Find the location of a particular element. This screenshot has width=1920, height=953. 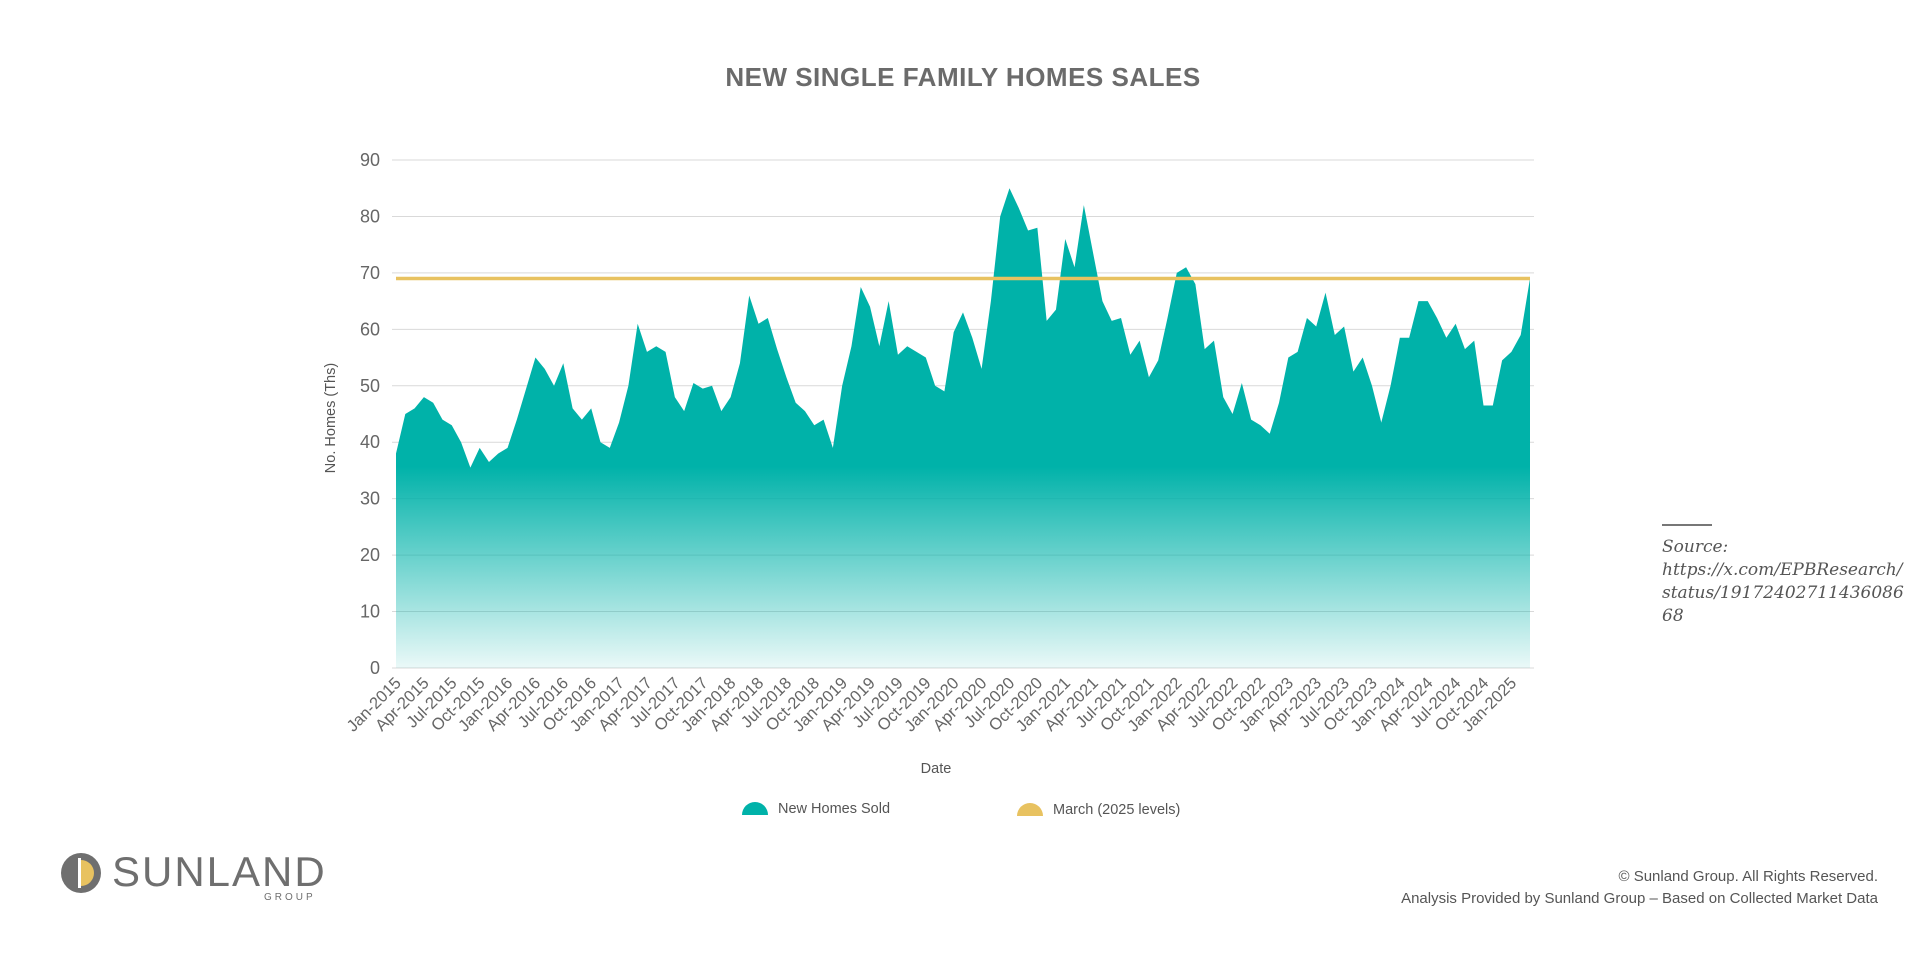

y-axis-label: No. Homes (Ths) is located at coordinates (331, 418).